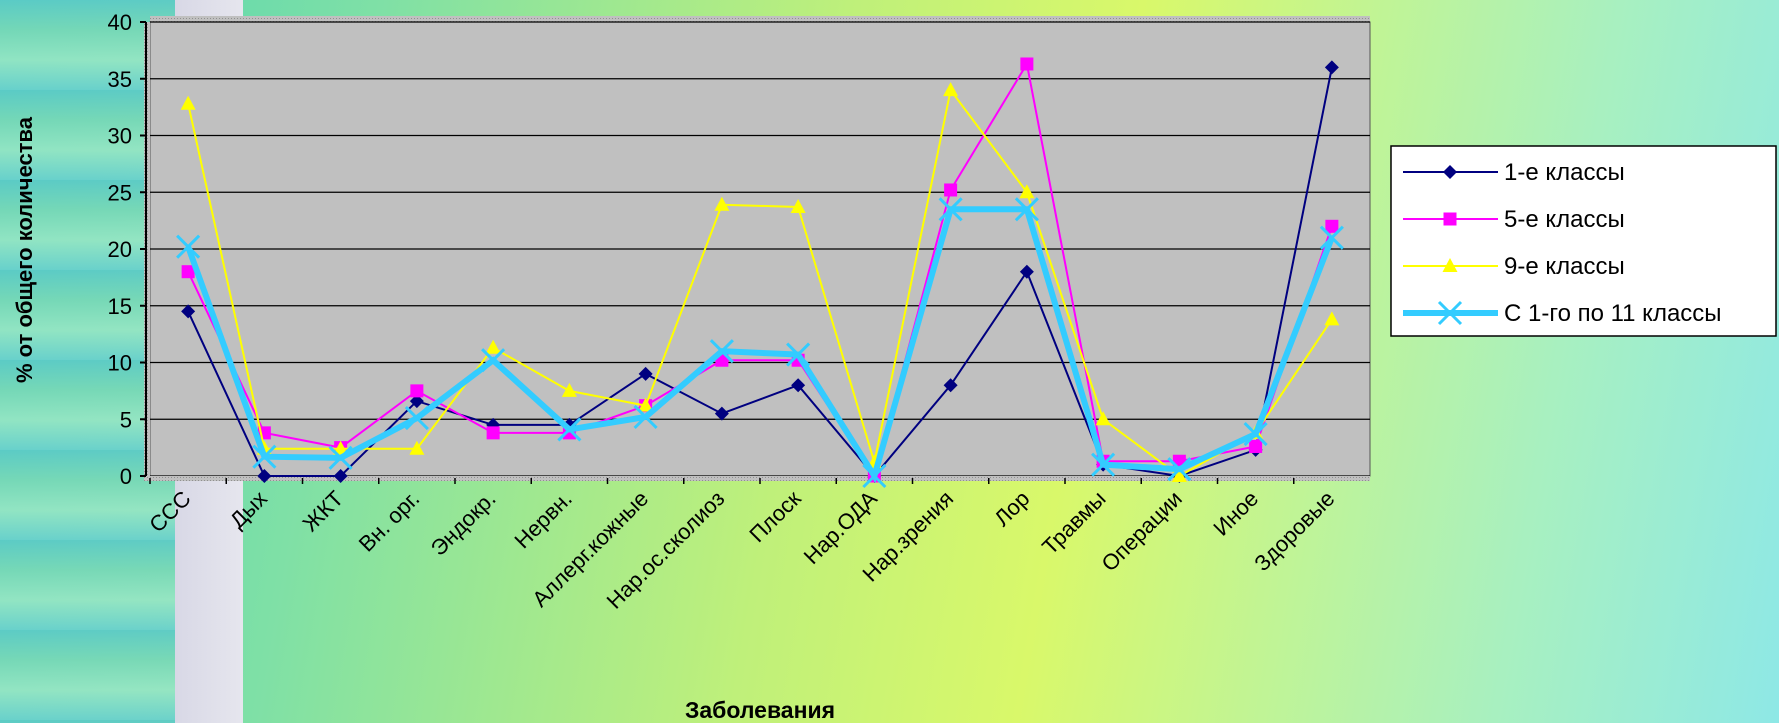  What do you see at coordinates (1564, 266) in the screenshot?
I see `legend-entry: 9-е классы` at bounding box center [1564, 266].